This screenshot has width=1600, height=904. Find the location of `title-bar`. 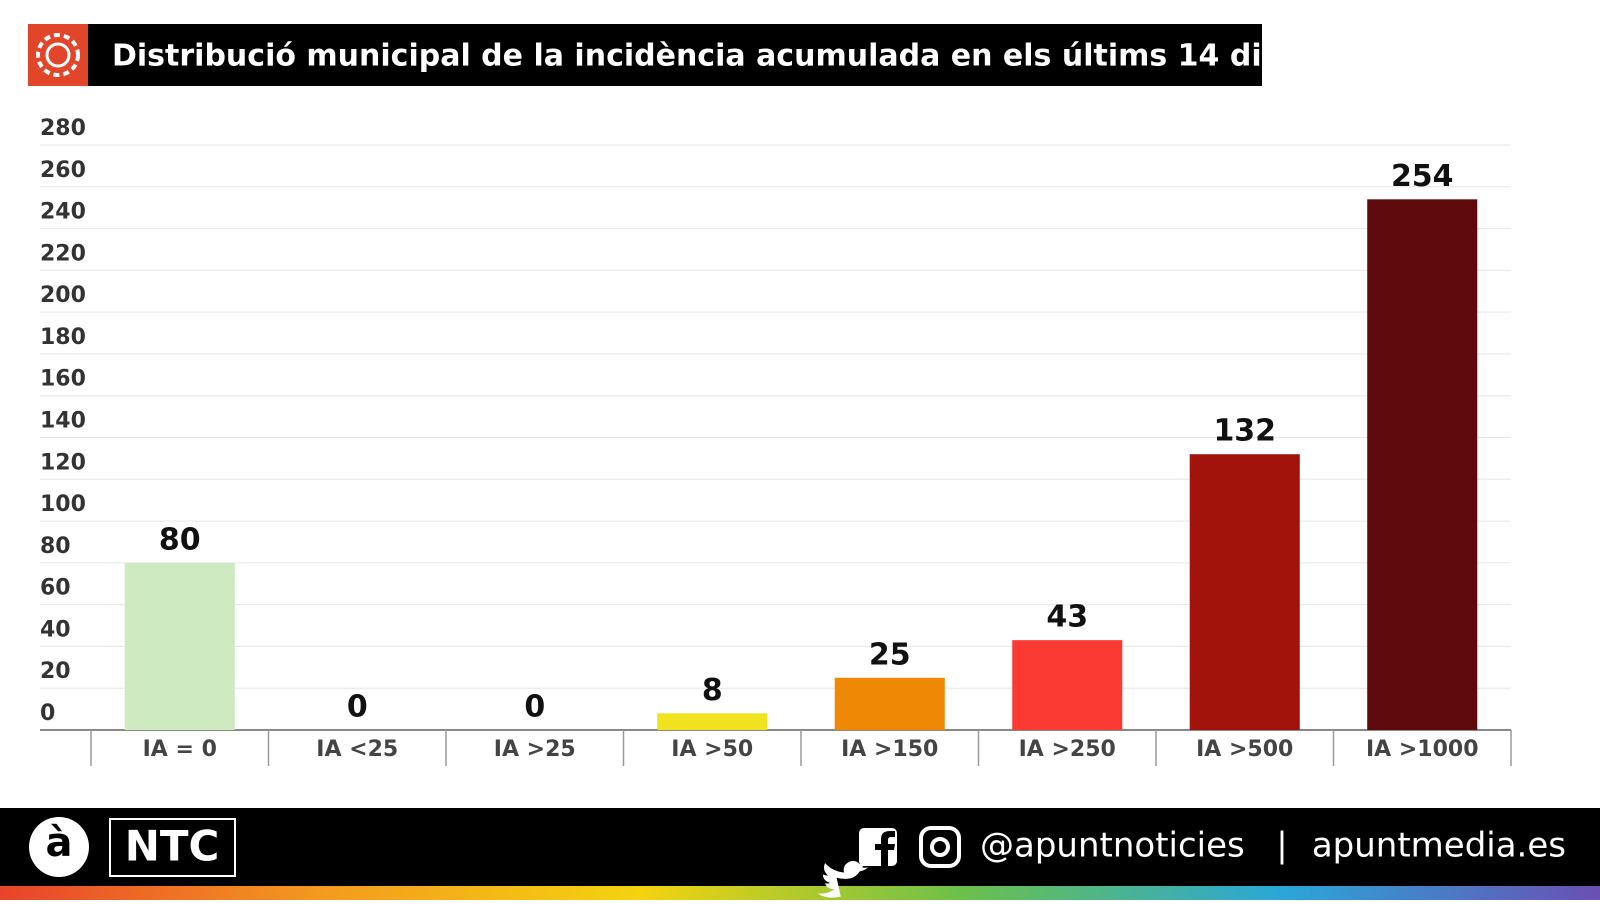

title-bar is located at coordinates (645, 55).